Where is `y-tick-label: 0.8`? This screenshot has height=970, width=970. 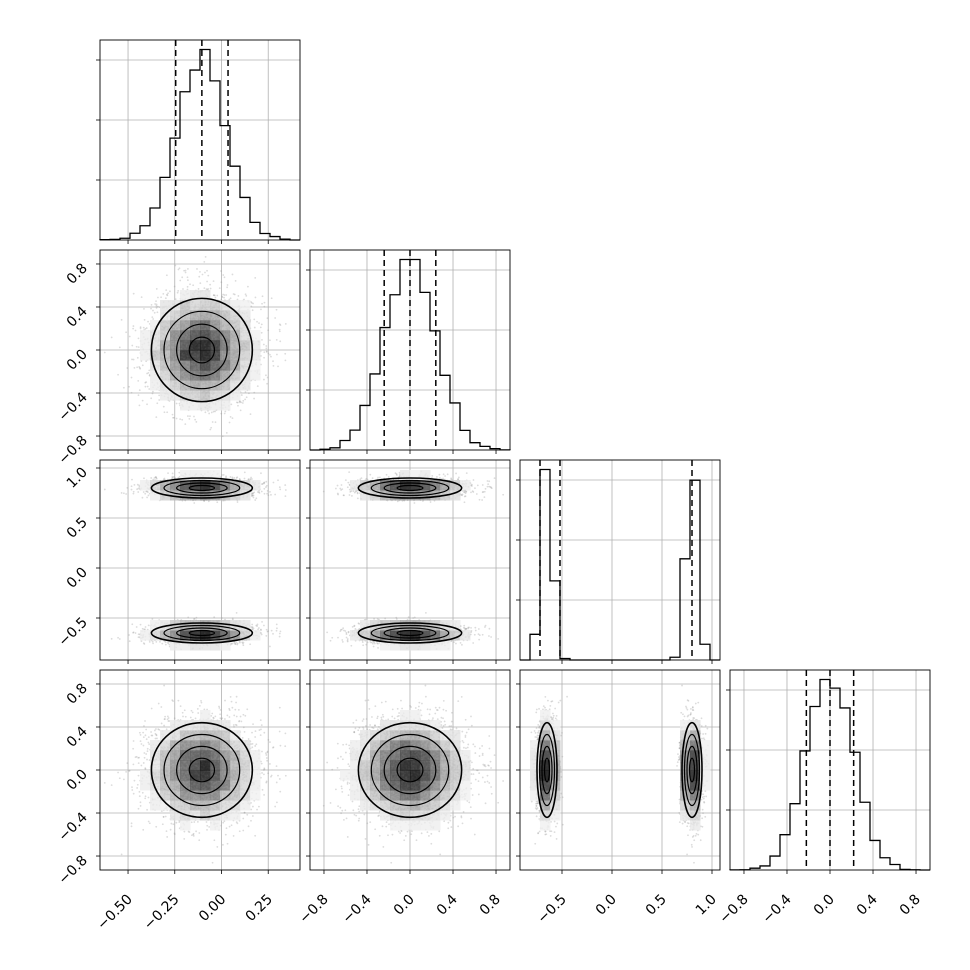 y-tick-label: 0.8 is located at coordinates (77, 273).